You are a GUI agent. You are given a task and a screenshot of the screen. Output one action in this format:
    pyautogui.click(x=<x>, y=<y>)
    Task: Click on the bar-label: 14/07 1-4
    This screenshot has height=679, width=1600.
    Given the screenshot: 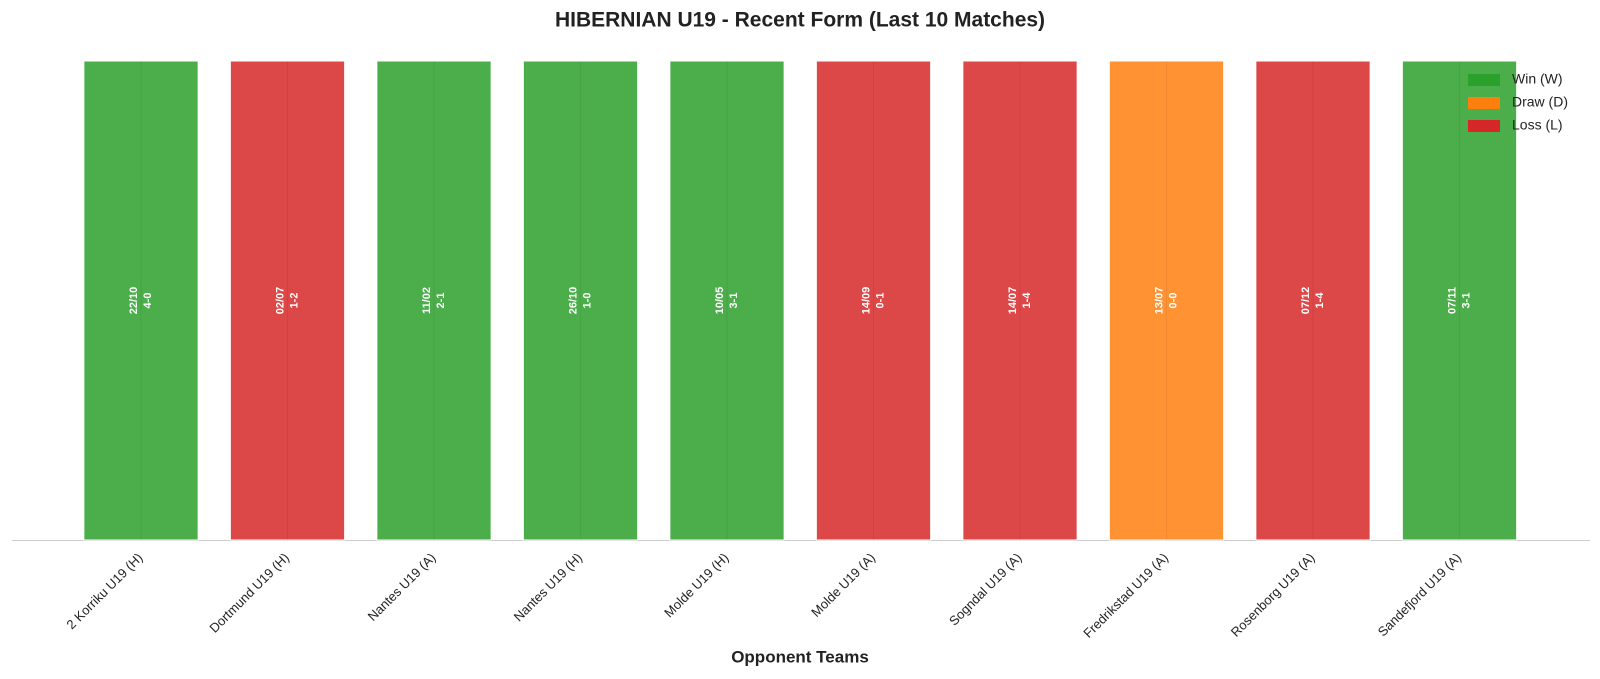 What is the action you would take?
    pyautogui.click(x=1020, y=301)
    